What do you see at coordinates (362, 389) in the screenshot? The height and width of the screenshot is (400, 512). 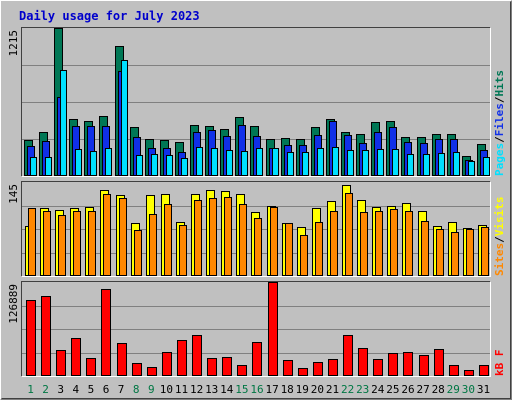 I see `x-tick-label: 23` at bounding box center [362, 389].